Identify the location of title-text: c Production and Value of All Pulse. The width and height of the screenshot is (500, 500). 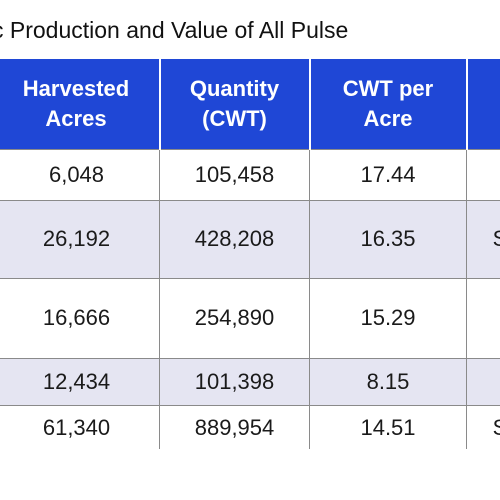
(174, 30).